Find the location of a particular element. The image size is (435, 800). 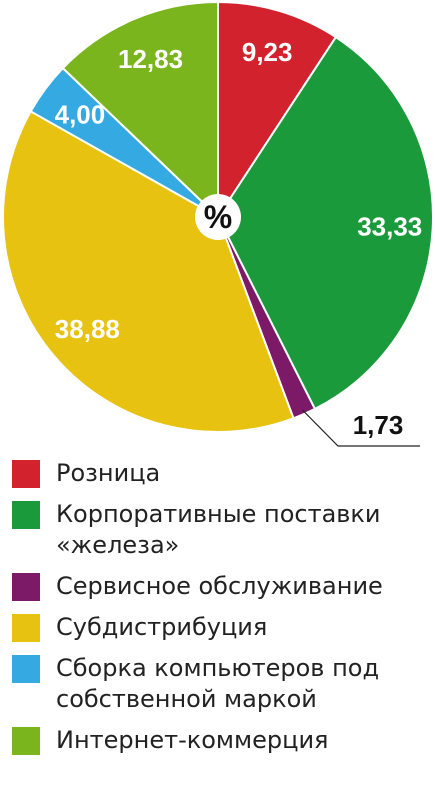

value-label: 1,73 is located at coordinates (378, 425).